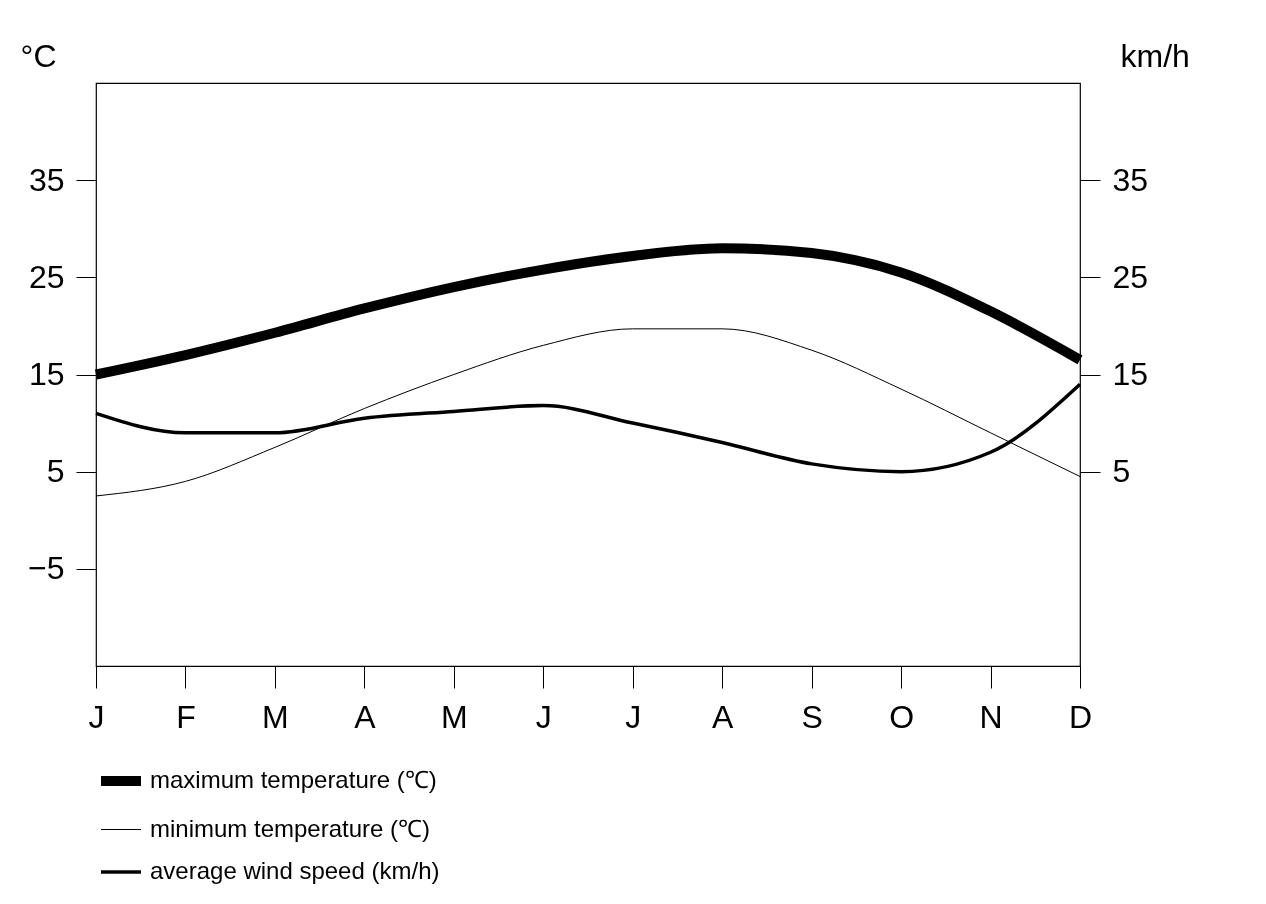 The image size is (1266, 904). What do you see at coordinates (991, 716) in the screenshot?
I see `x-tick-label: N` at bounding box center [991, 716].